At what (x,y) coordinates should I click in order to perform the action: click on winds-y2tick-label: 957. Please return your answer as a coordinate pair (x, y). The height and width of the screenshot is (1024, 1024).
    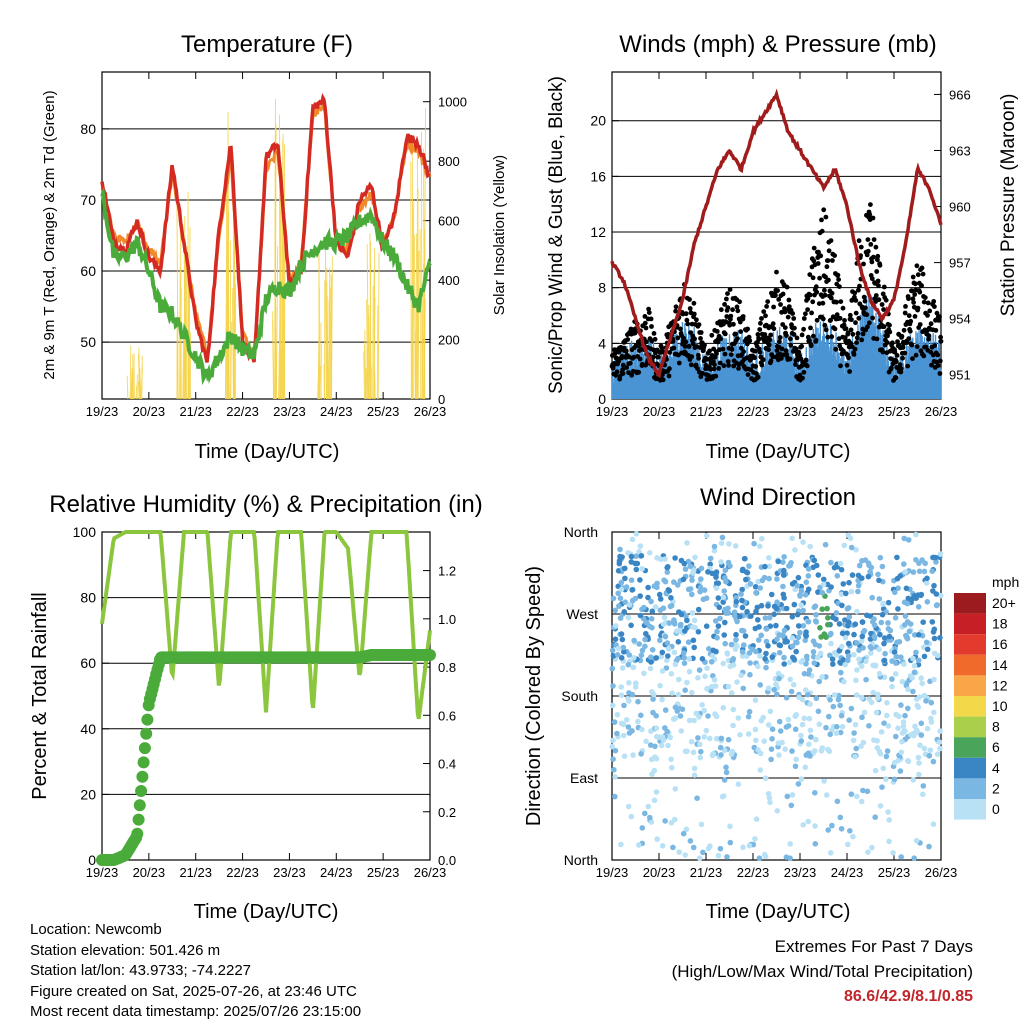
    Looking at the image, I should click on (960, 263).